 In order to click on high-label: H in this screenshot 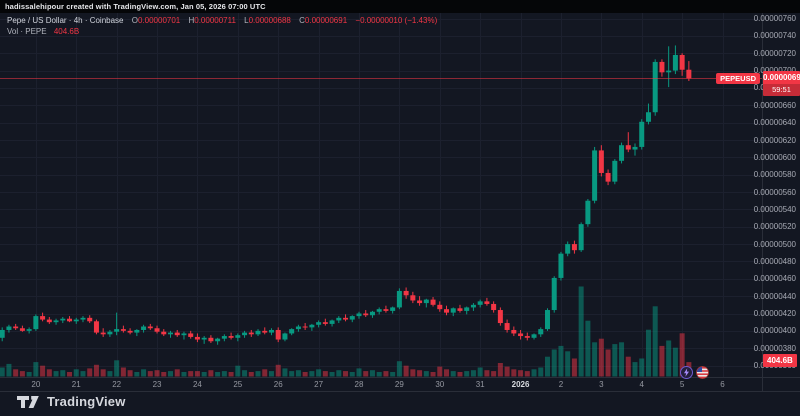, I will do `click(191, 20)`.